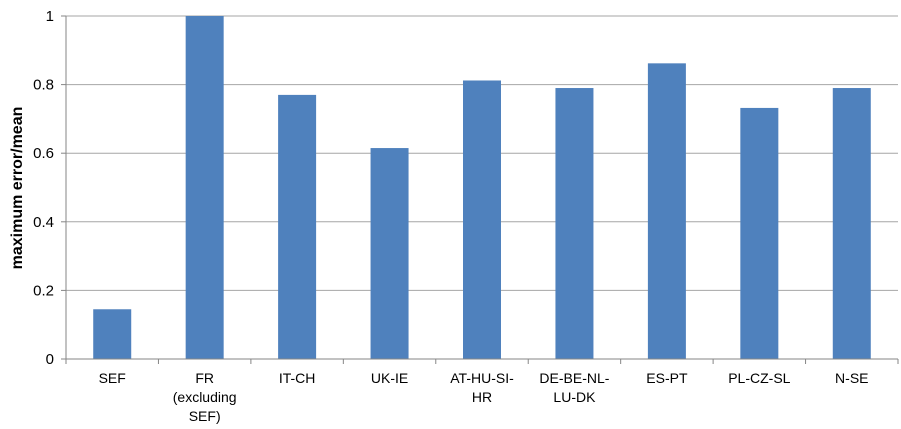 This screenshot has width=901, height=429. Describe the element at coordinates (50, 16) in the screenshot. I see `y-tick-label: 1` at that location.